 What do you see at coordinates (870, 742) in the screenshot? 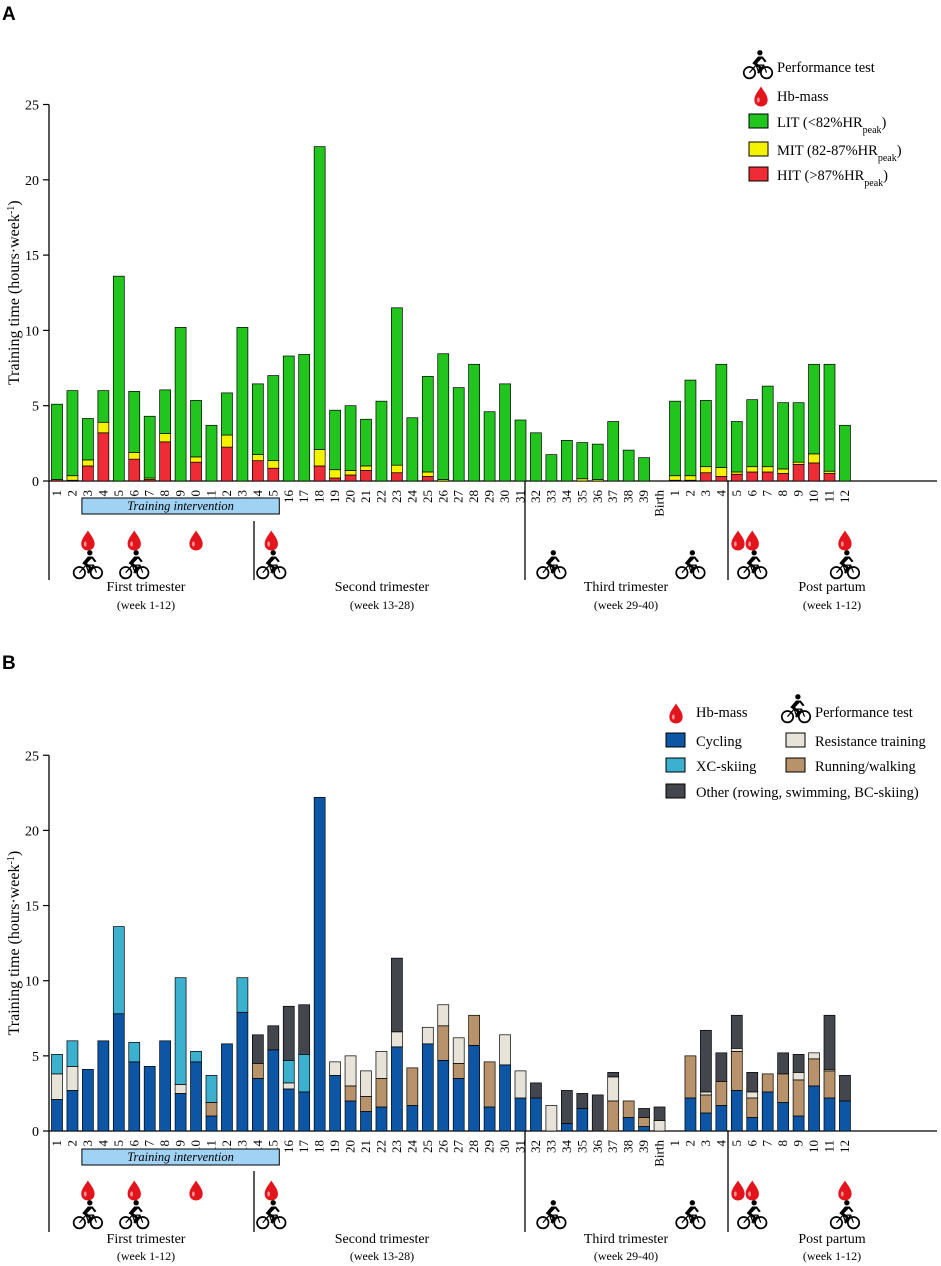
I see `legend-label: Resistance training` at bounding box center [870, 742].